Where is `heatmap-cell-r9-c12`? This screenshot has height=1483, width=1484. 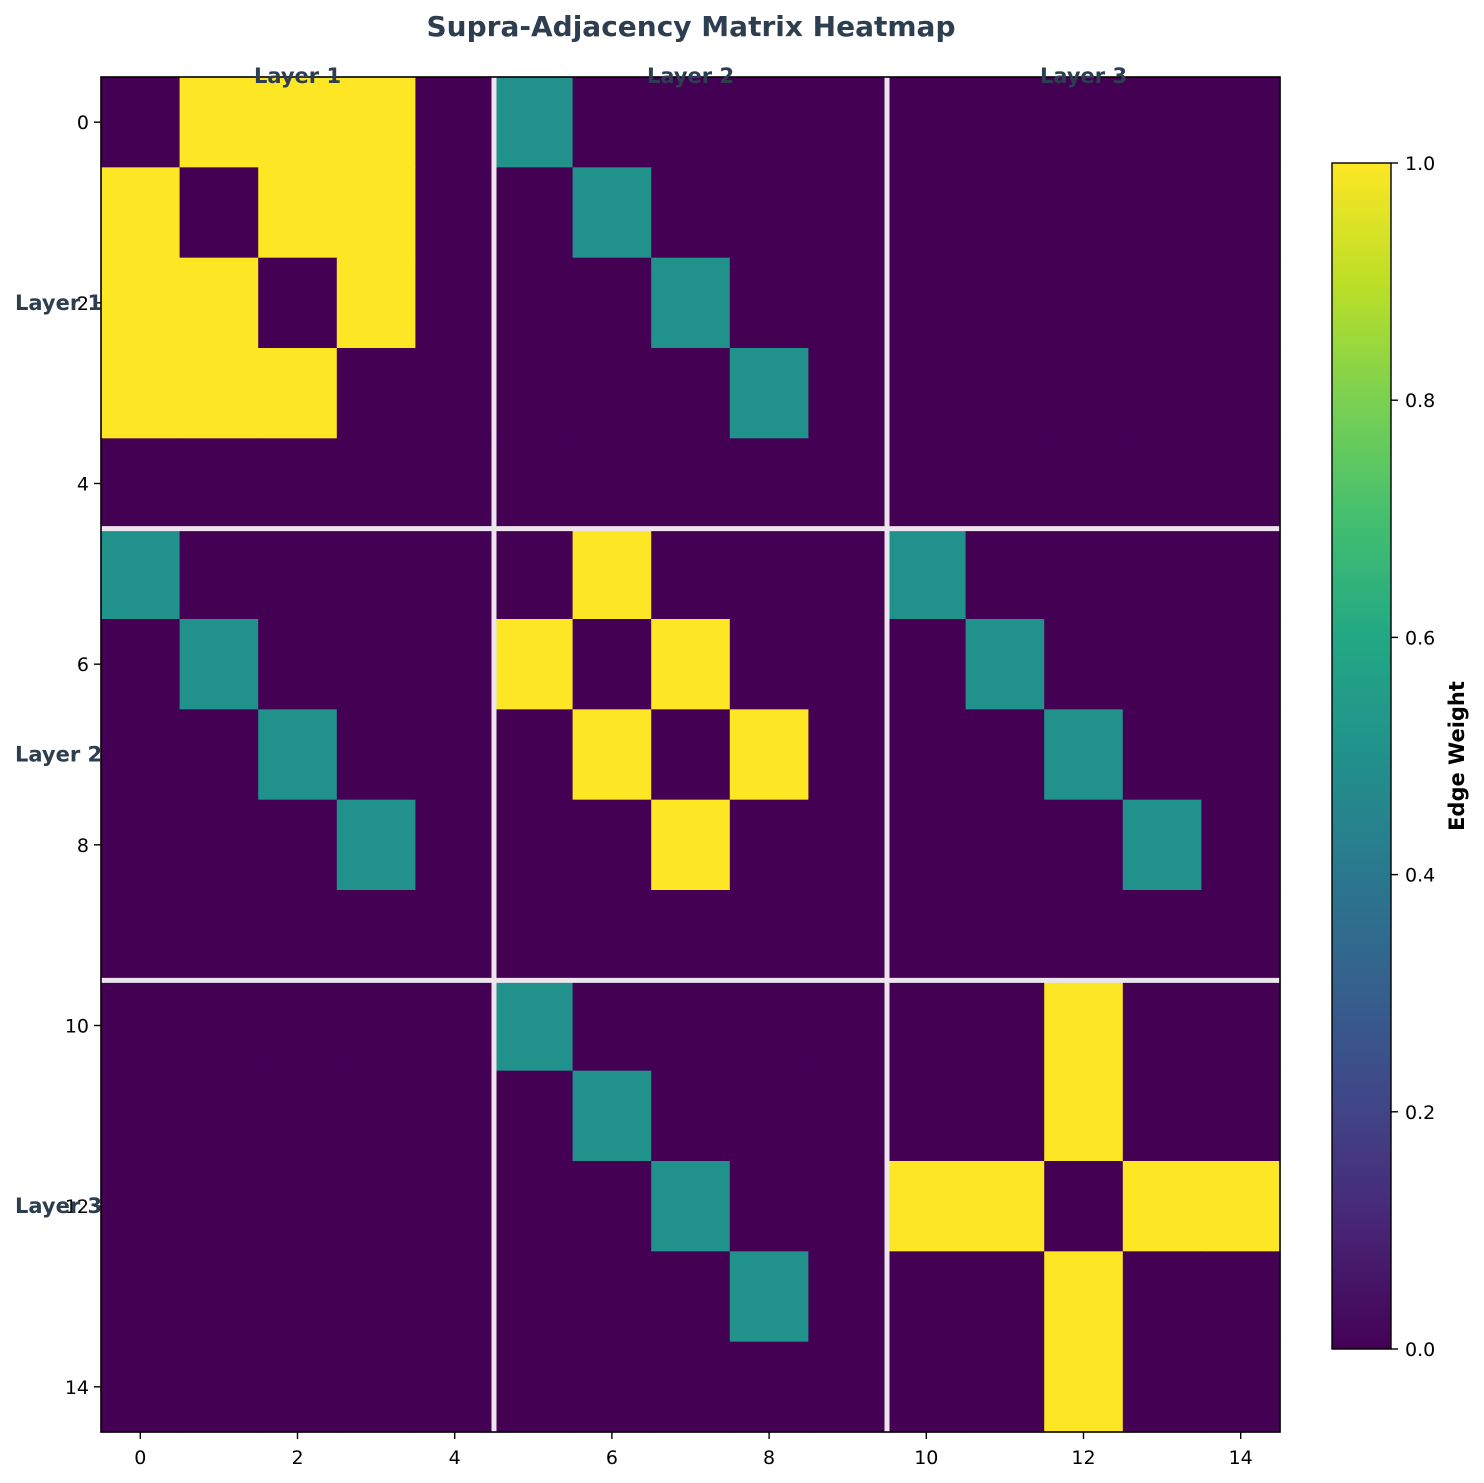 heatmap-cell-r9-c12 is located at coordinates (1084, 935).